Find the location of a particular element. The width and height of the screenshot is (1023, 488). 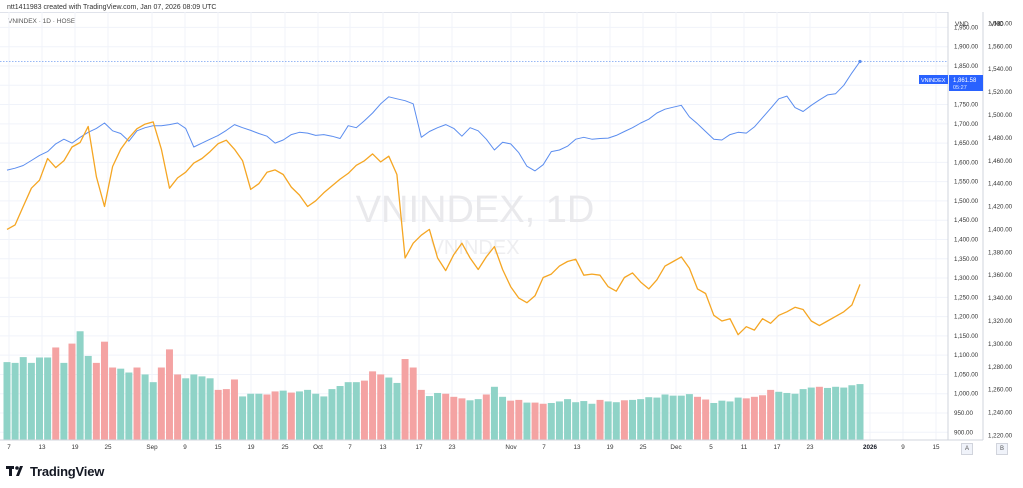

x-tick-label: 7 is located at coordinates (350, 447).